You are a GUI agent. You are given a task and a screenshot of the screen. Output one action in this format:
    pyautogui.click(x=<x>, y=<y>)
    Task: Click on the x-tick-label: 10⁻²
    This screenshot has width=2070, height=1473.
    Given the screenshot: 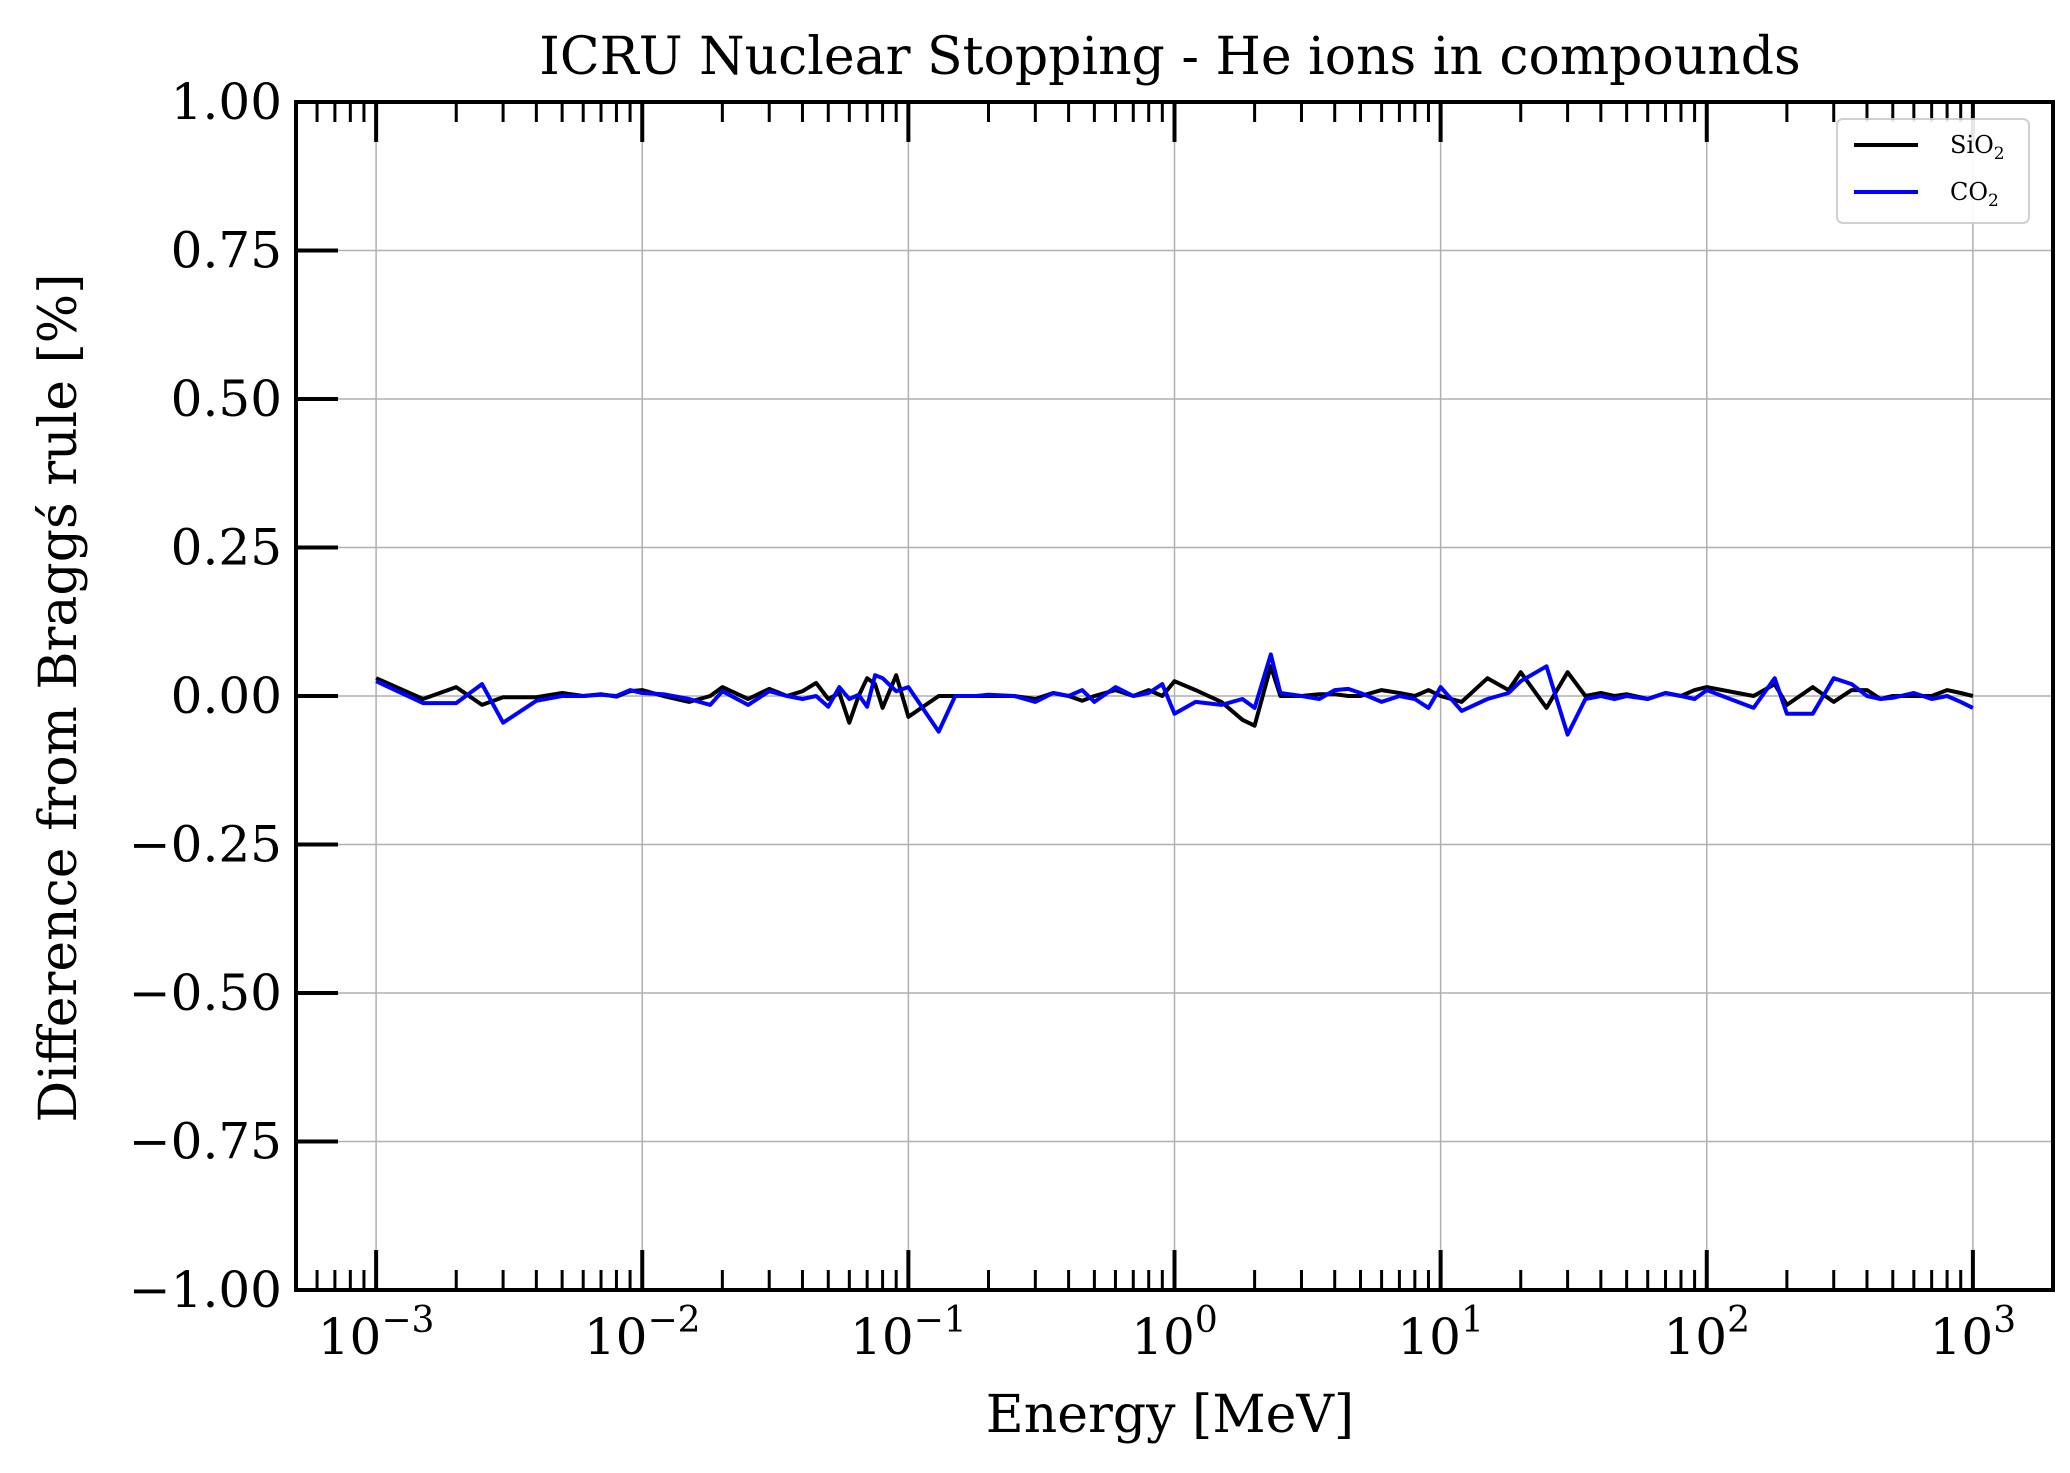 What is the action you would take?
    pyautogui.click(x=642, y=1333)
    